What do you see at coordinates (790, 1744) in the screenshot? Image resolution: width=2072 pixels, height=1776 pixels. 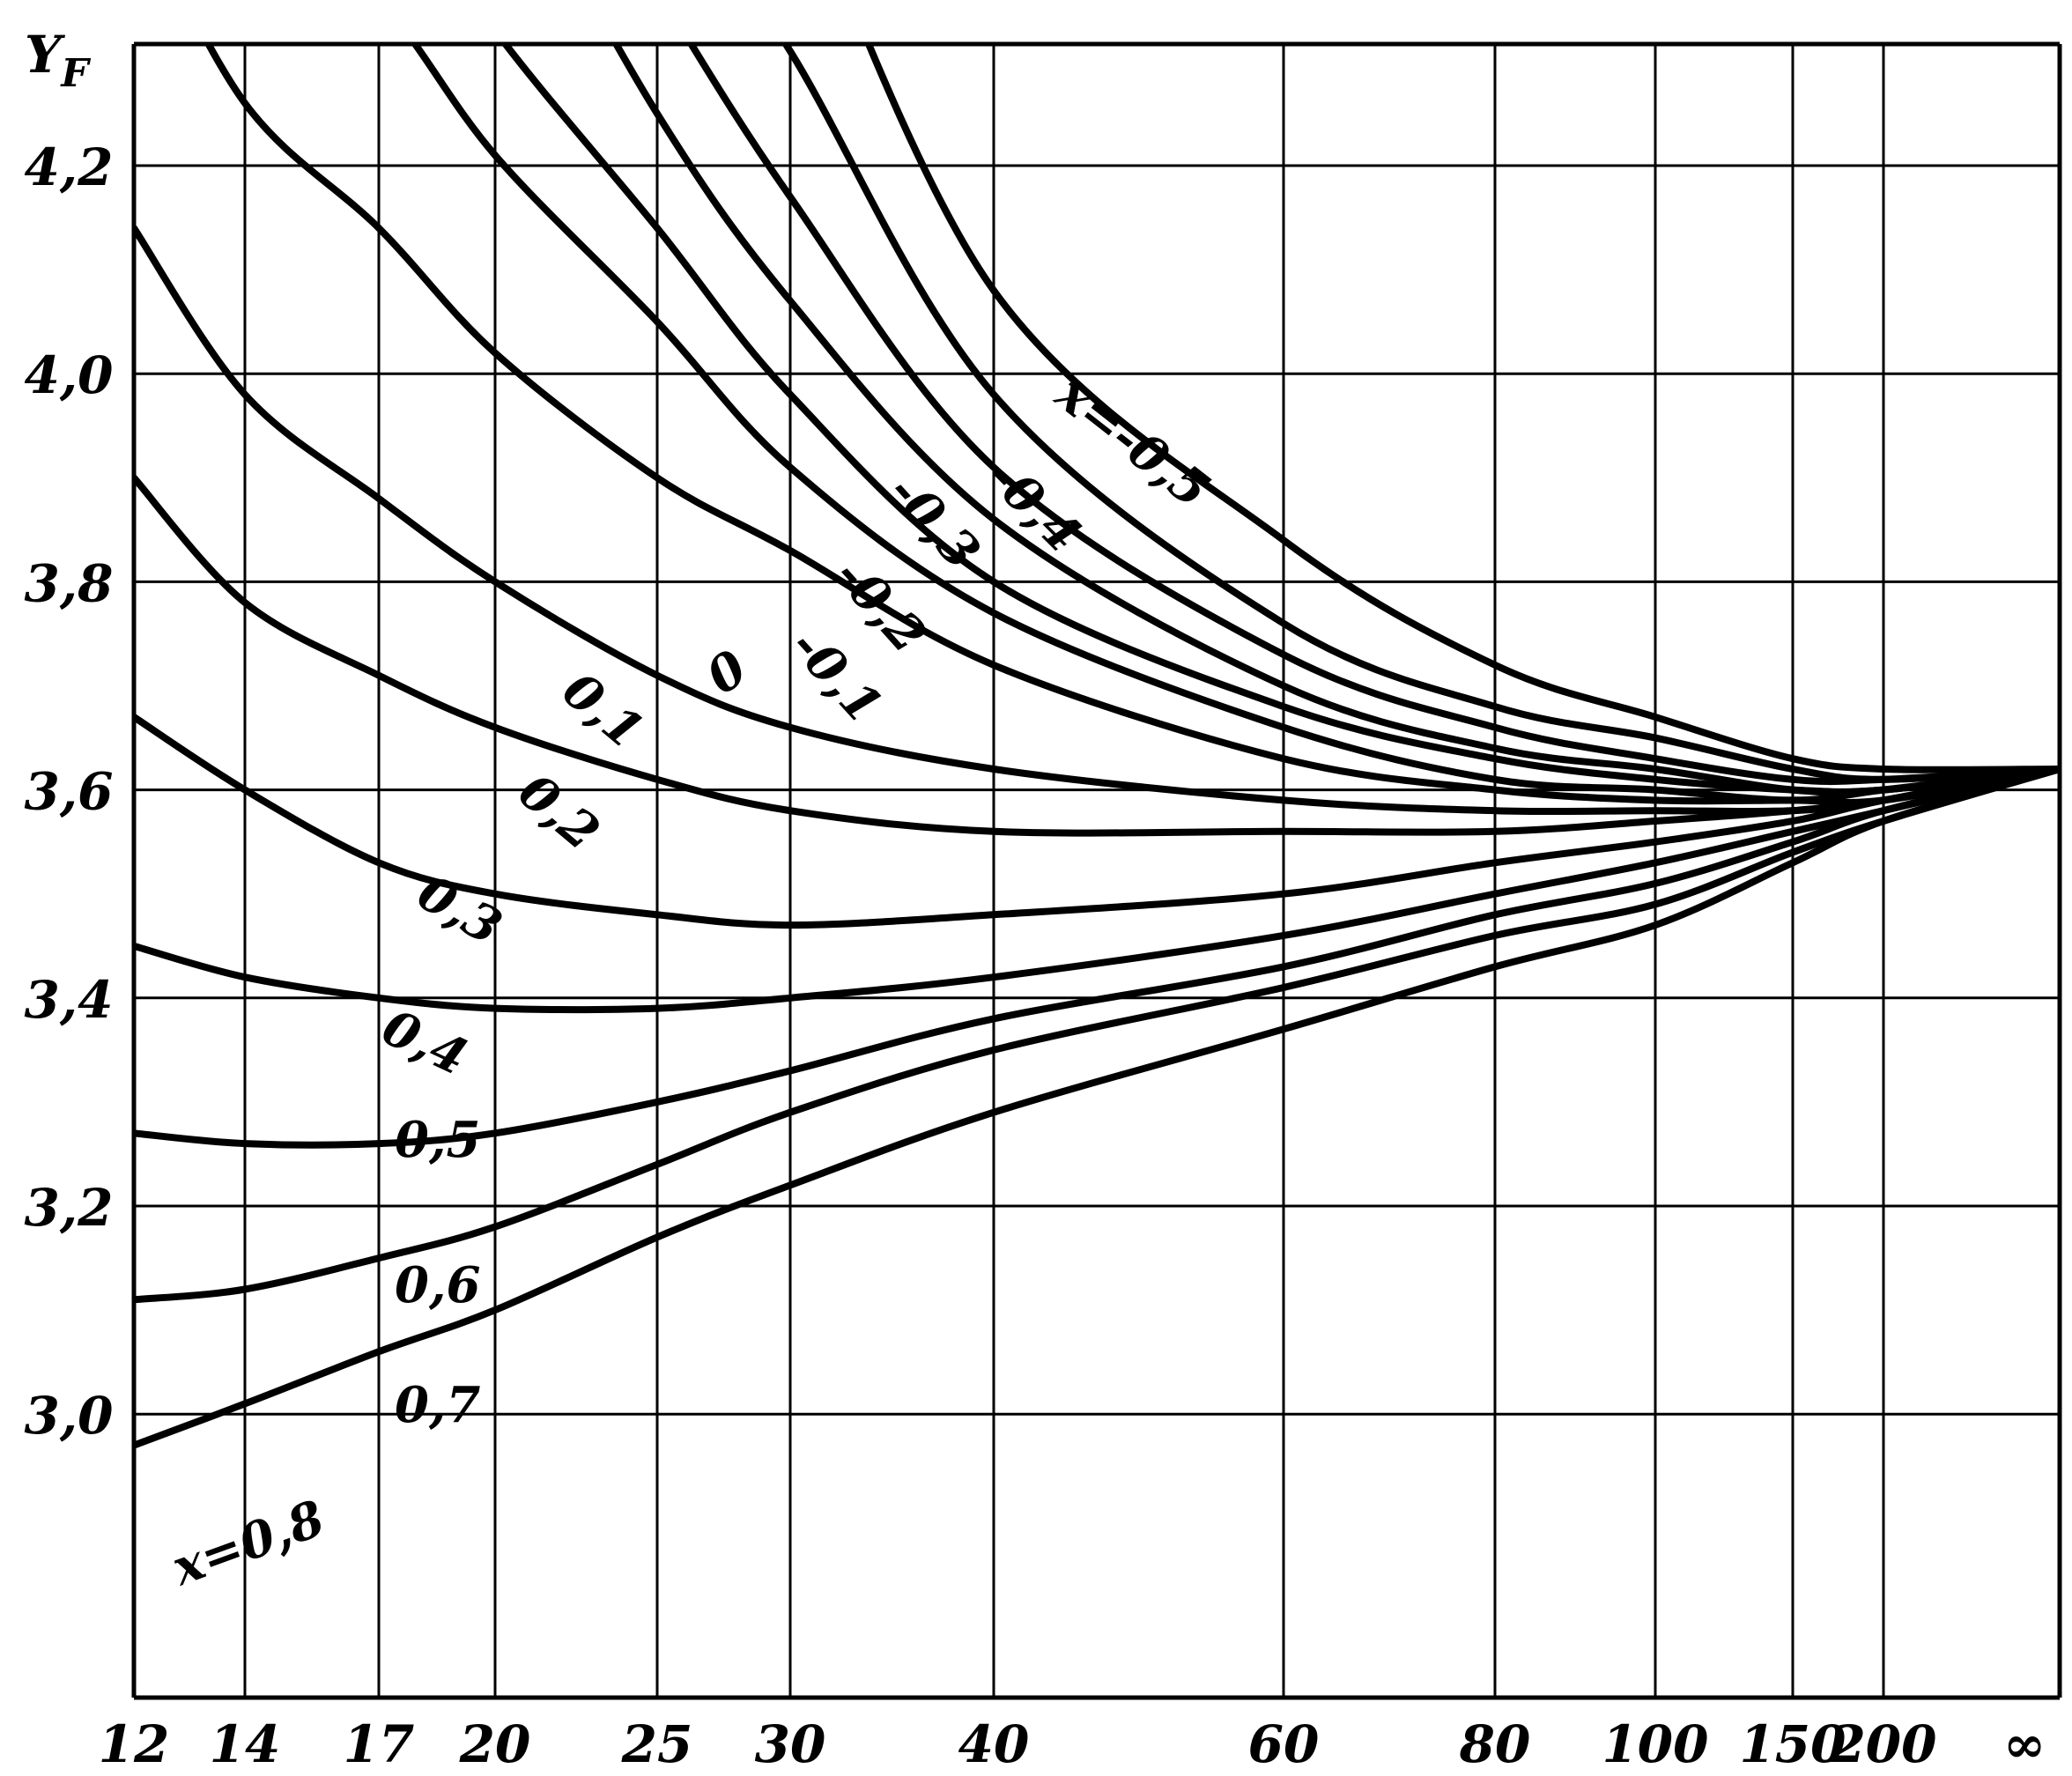 I see `x-tick-label: 30` at bounding box center [790, 1744].